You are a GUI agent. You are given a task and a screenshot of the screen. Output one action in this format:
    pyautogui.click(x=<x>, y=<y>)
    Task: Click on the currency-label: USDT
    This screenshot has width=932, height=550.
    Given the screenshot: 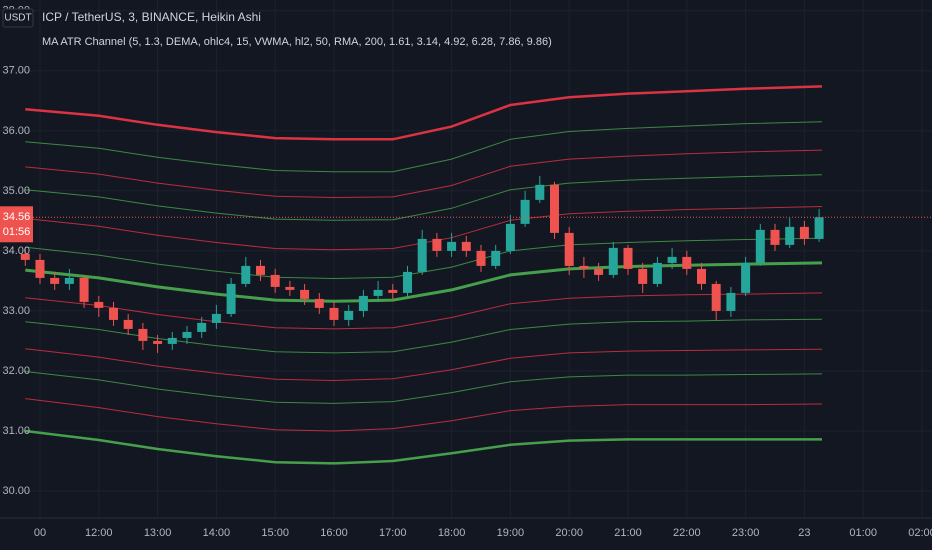 What is the action you would take?
    pyautogui.click(x=17, y=18)
    